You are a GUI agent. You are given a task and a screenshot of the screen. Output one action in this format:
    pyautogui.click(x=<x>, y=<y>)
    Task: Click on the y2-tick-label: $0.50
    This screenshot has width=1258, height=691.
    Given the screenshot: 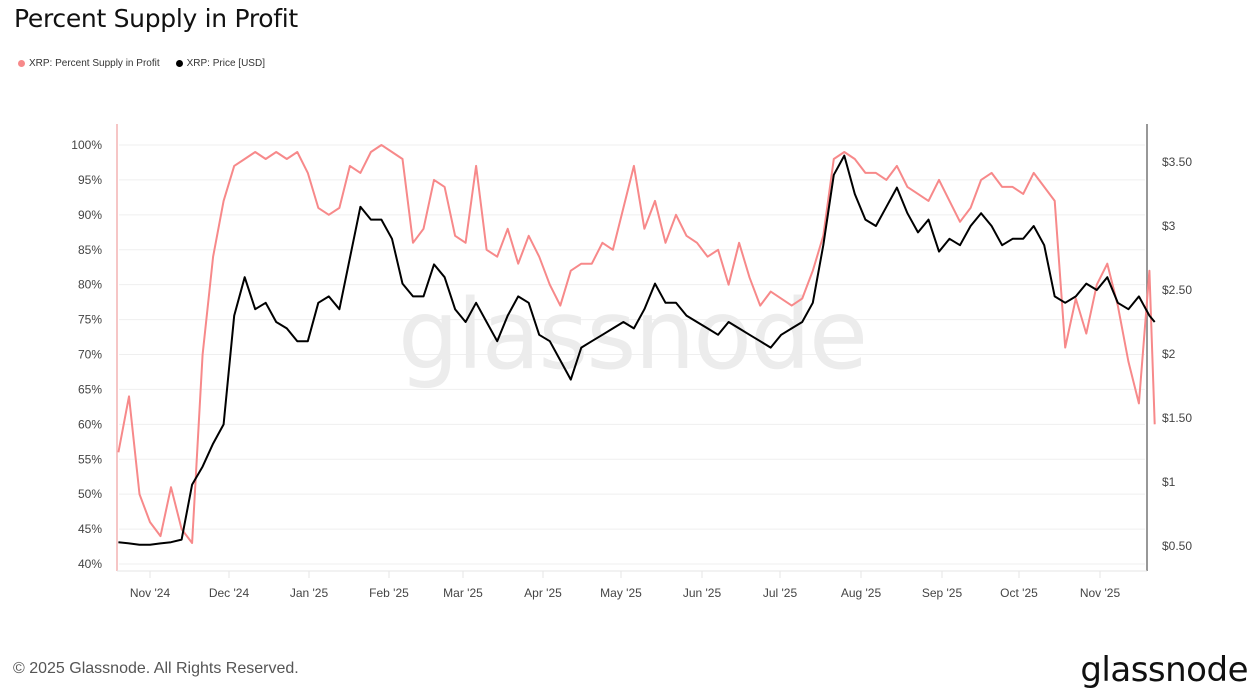 What is the action you would take?
    pyautogui.click(x=1177, y=546)
    